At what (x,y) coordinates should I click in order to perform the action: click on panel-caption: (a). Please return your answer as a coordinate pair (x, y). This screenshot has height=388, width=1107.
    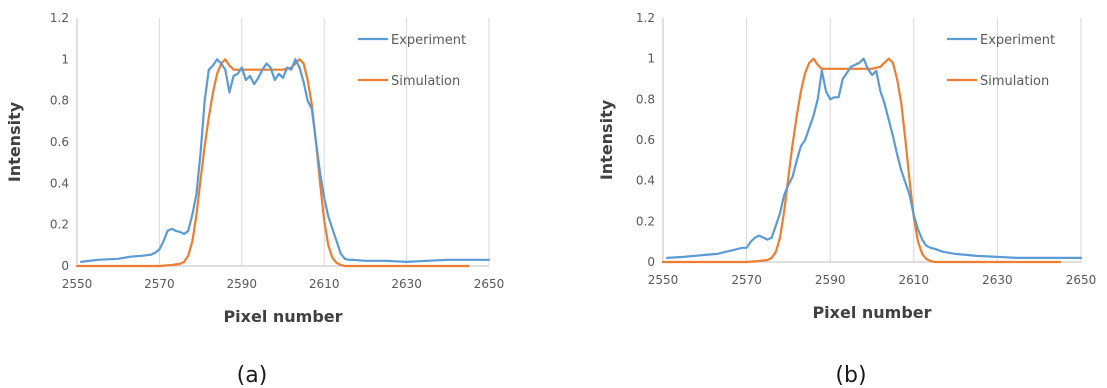
    Looking at the image, I should click on (252, 375).